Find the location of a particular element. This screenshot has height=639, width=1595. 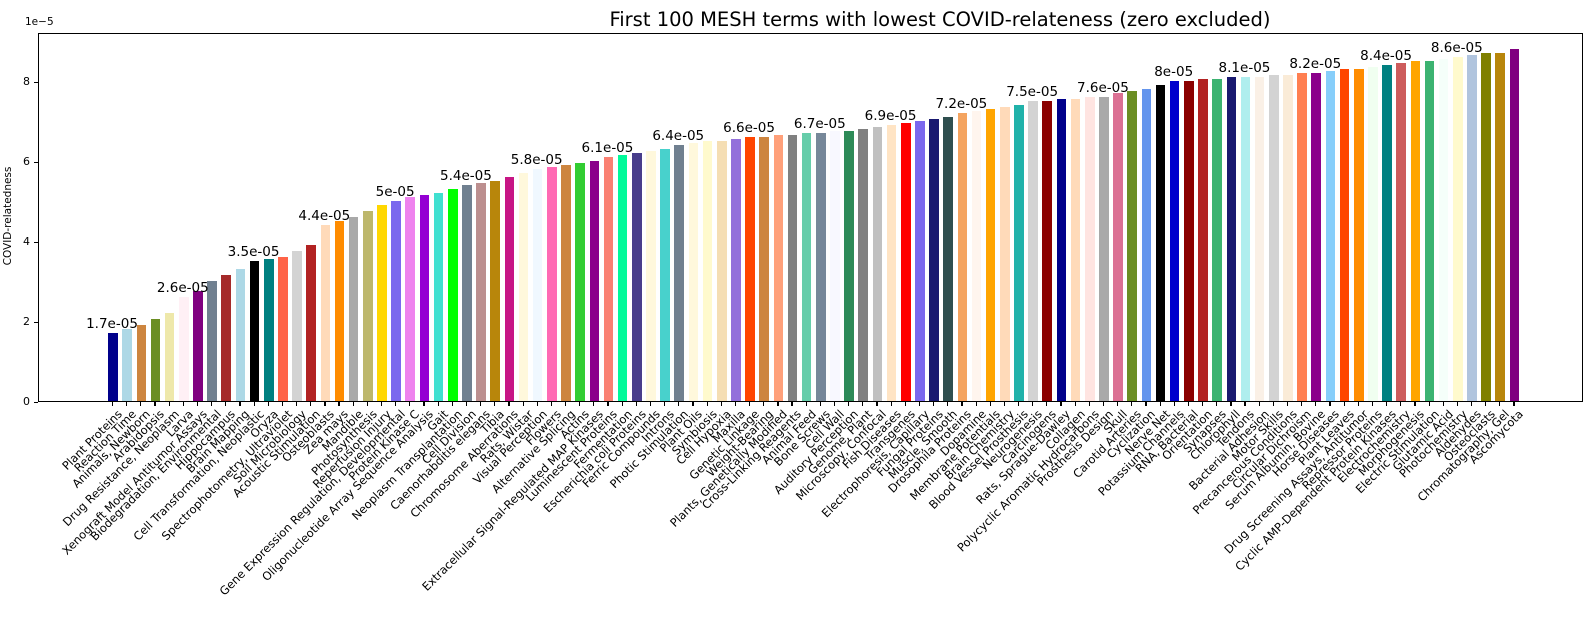

y-axis-offset-text: 1e−5 is located at coordinates (39, 22).